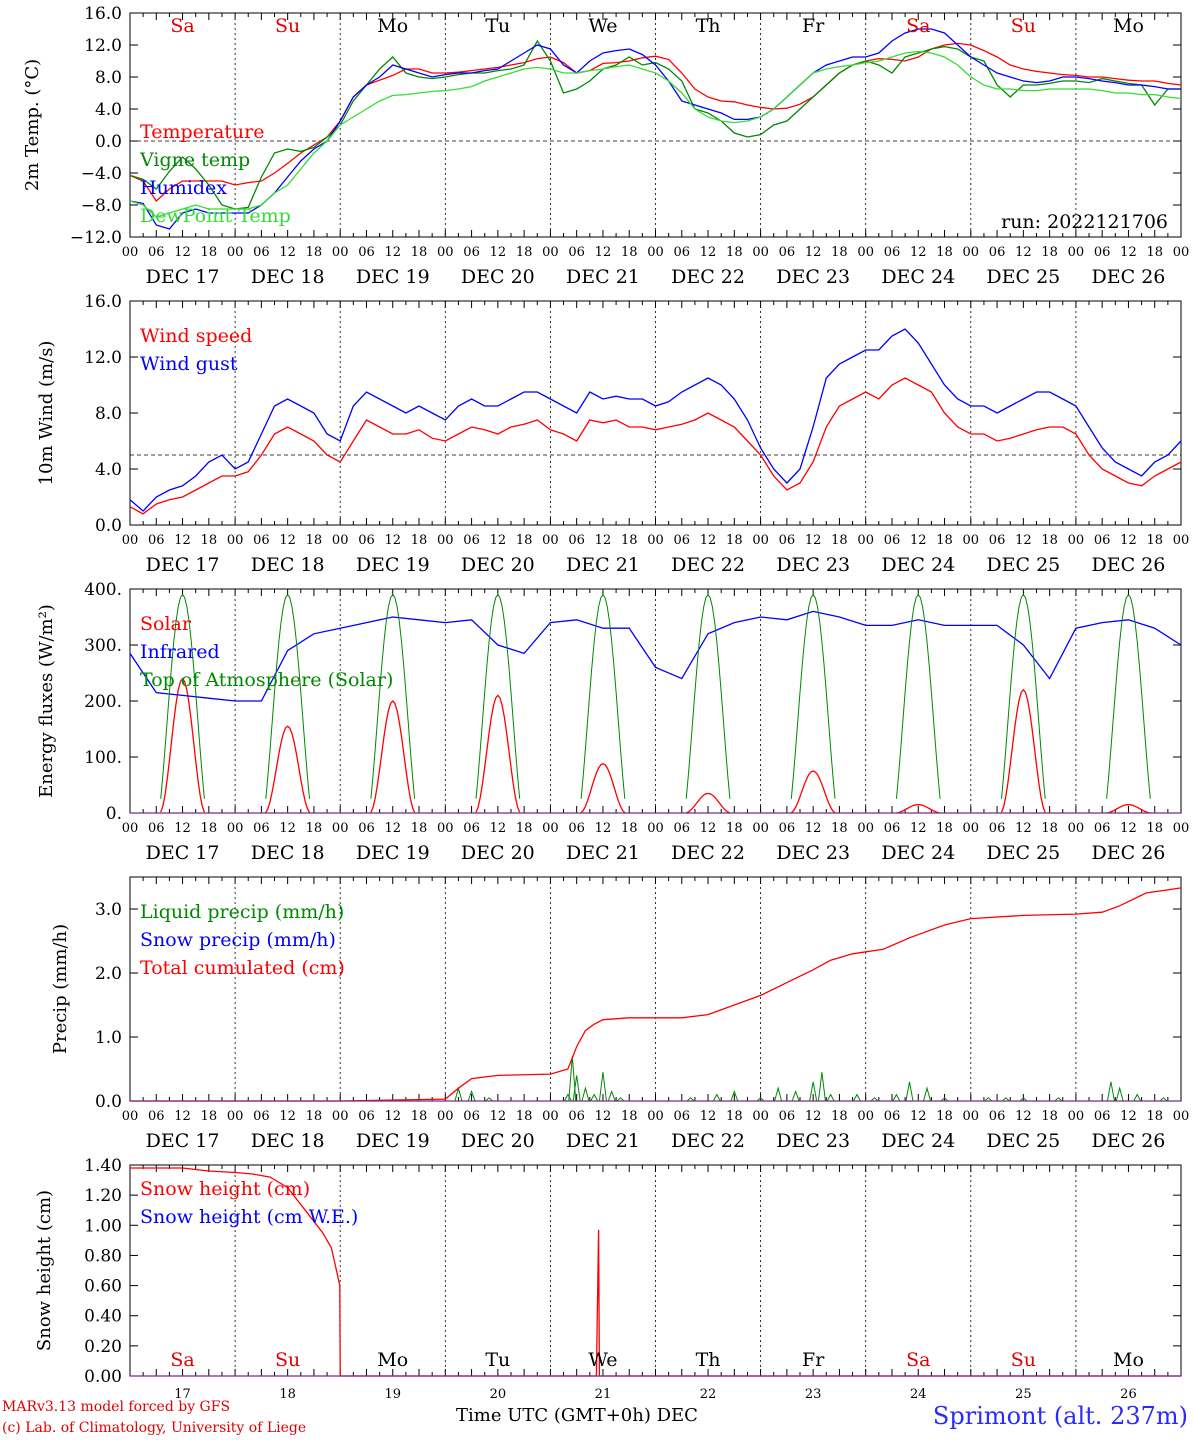 Image resolution: width=1194 pixels, height=1440 pixels. What do you see at coordinates (196, 336) in the screenshot?
I see `legend-label: Wind speed` at bounding box center [196, 336].